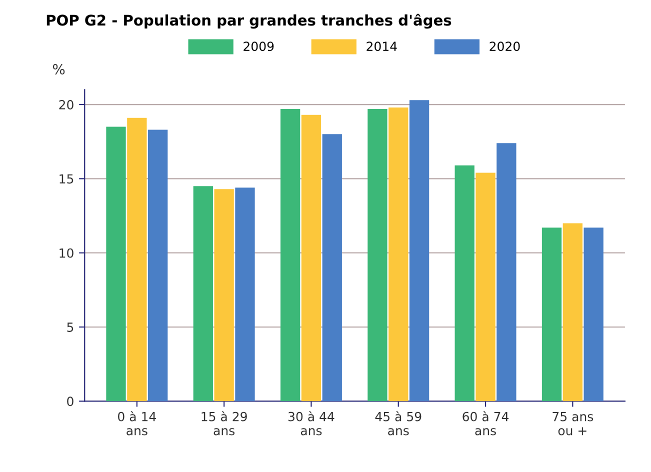 This screenshot has width=651, height=472. What do you see at coordinates (224, 423) in the screenshot?
I see `x-tick-label: 15 à 29 ans` at bounding box center [224, 423].